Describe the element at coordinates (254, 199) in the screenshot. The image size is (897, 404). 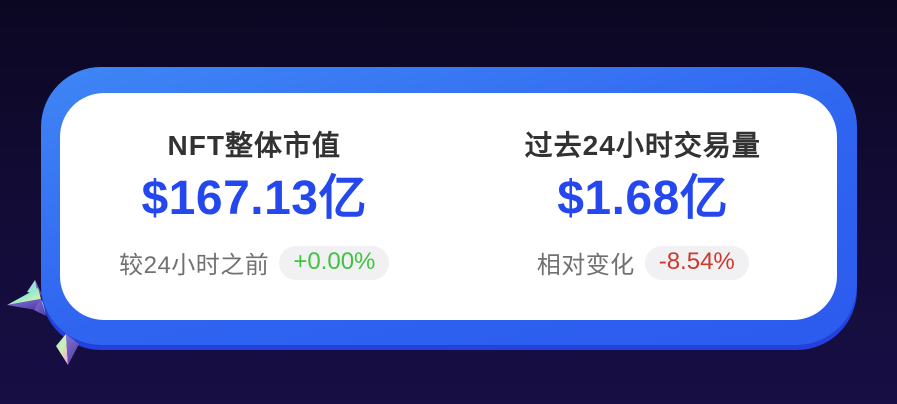
I see `market-cap-value: $167.13亿` at that location.